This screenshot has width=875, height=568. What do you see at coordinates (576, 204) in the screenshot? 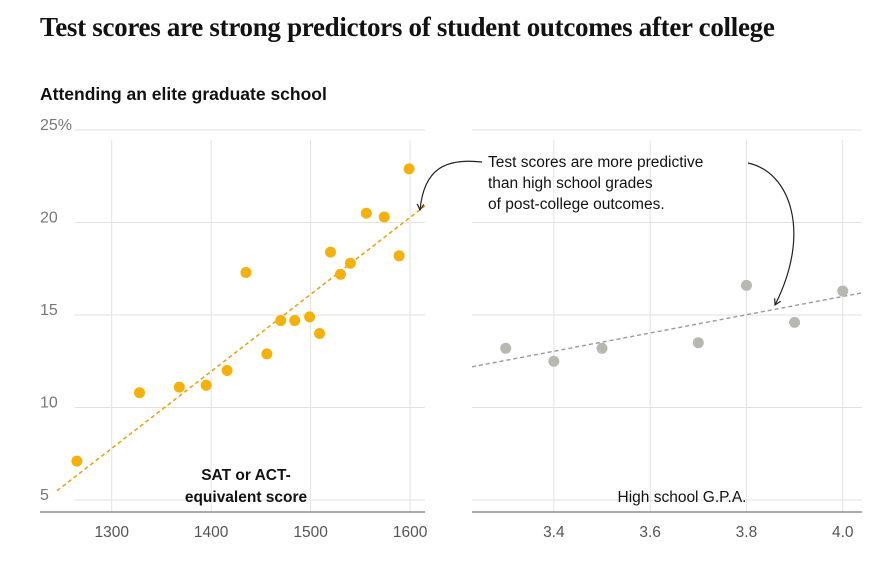
I see `annotation-text-line: of post-college outcomes.` at bounding box center [576, 204].